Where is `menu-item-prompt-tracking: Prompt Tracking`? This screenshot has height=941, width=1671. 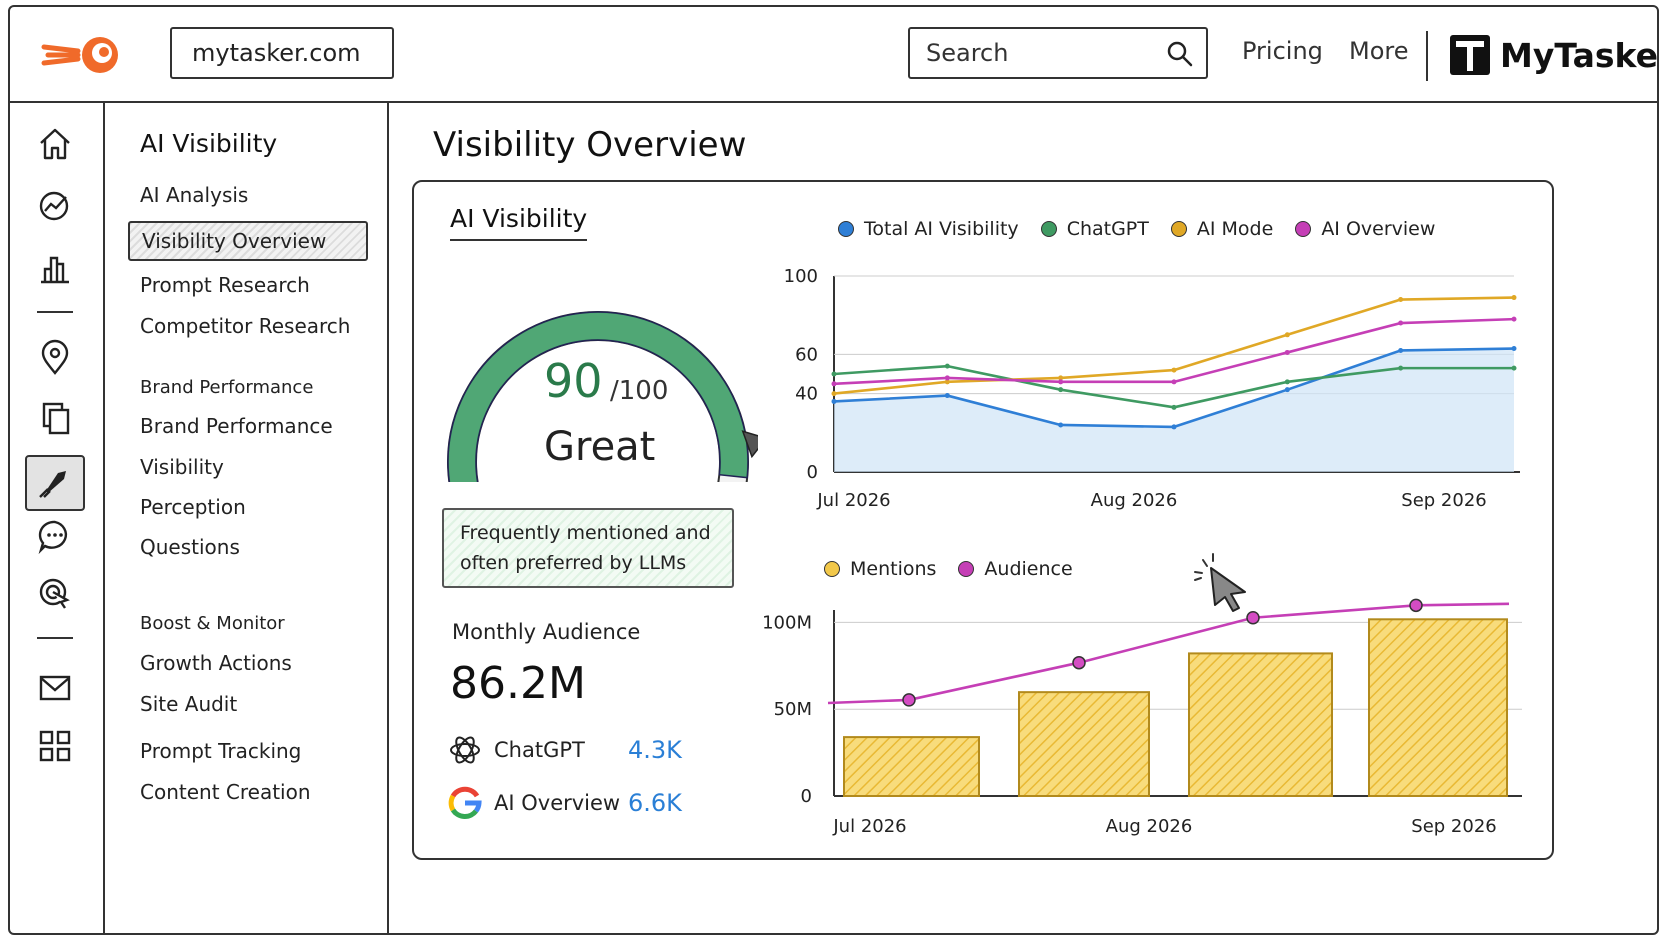 menu-item-prompt-tracking: Prompt Tracking is located at coordinates (221, 751).